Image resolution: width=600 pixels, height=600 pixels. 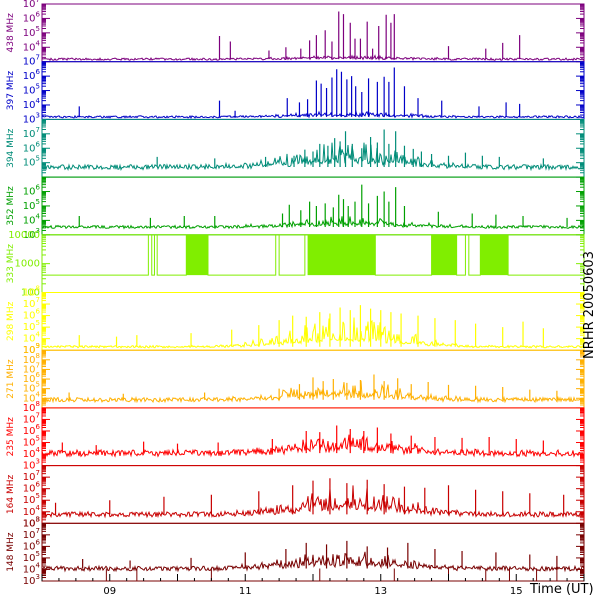 I want to click on y-tick-base: 100, so click(x=30, y=293).